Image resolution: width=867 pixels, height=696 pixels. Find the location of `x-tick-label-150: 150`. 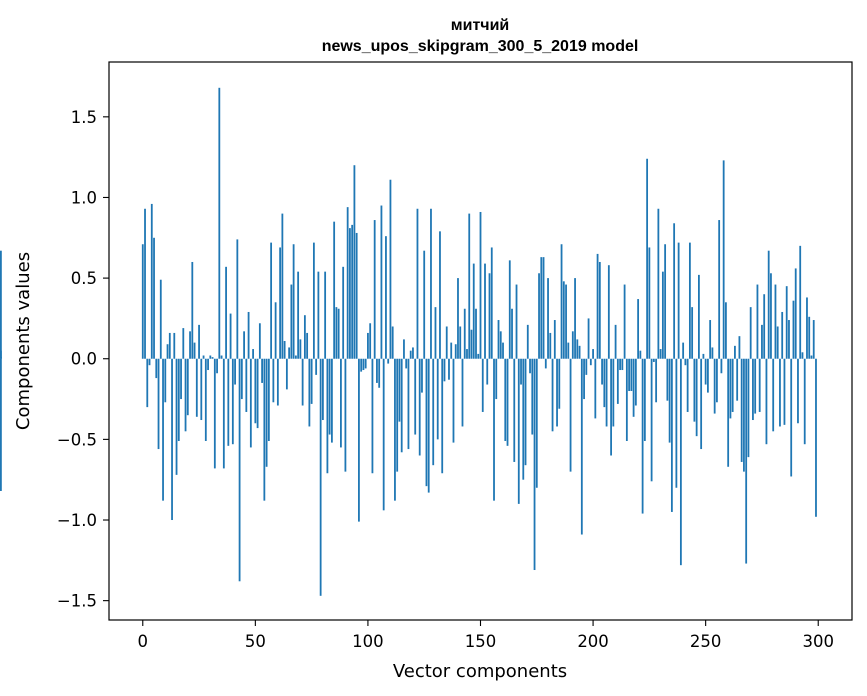

x-tick-label-150: 150 is located at coordinates (481, 641).